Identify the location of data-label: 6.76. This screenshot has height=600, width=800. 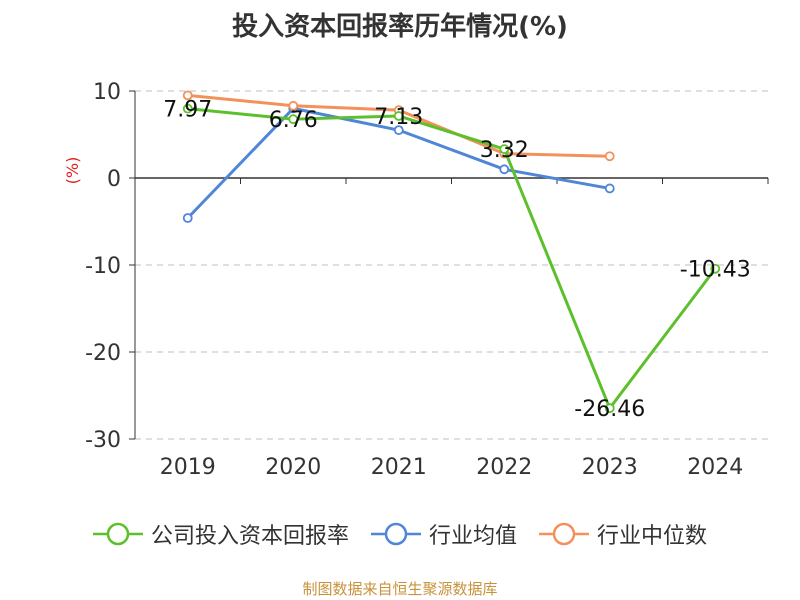
(293, 120).